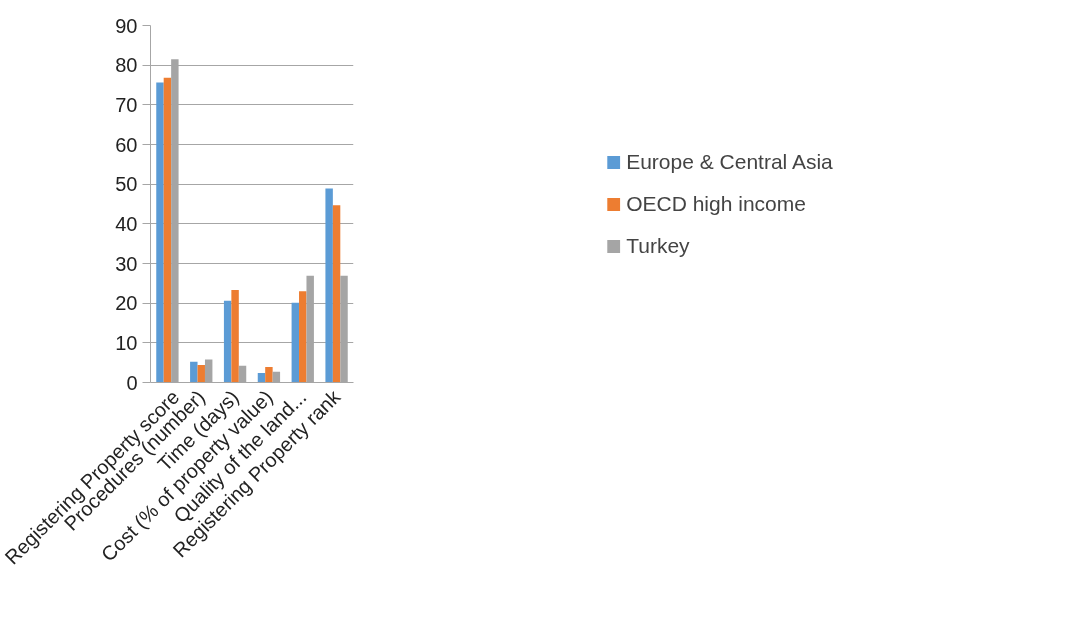 The height and width of the screenshot is (636, 1089). I want to click on y-tick-label: 70, so click(126, 104).